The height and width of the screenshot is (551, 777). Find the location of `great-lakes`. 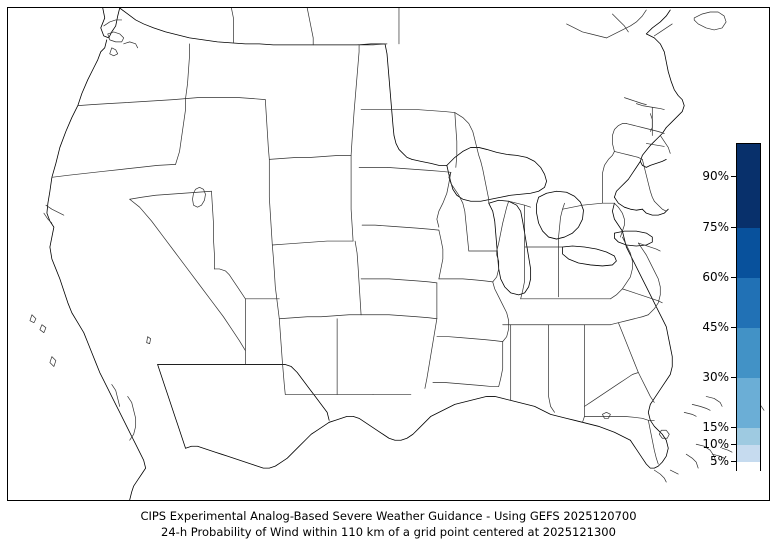

great-lakes is located at coordinates (549, 220).